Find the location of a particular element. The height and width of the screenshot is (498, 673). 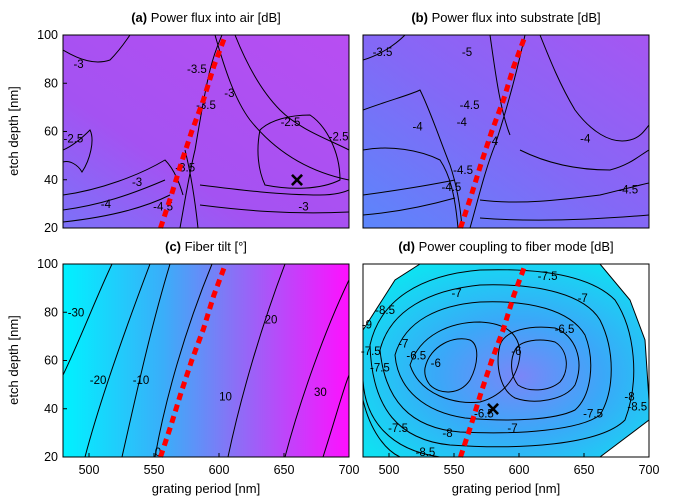

panel-b-contour-label-9: -5 is located at coordinates (467, 53).